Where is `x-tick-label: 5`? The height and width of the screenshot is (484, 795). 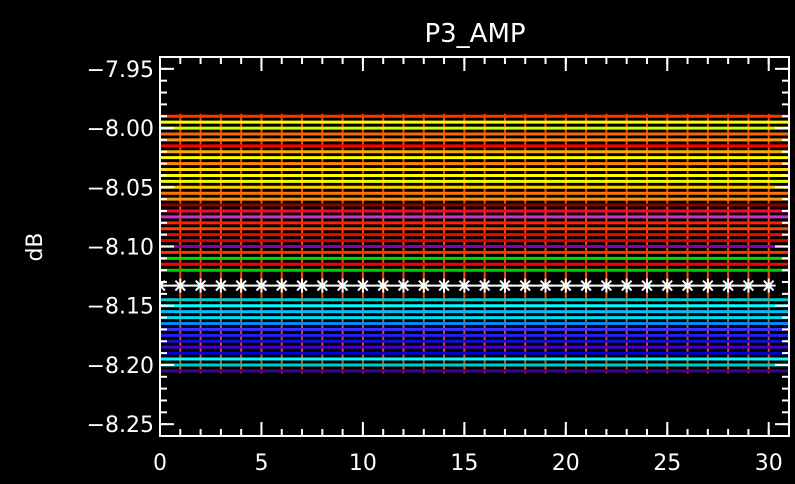
x-tick-label: 5 is located at coordinates (261, 463).